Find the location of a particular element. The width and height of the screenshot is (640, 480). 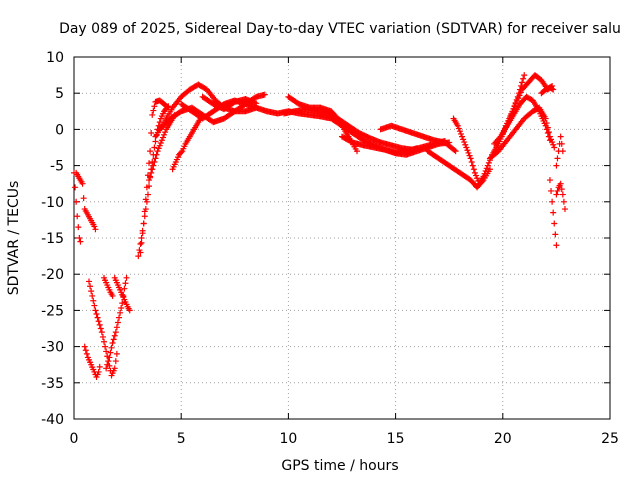

y-tick-label: -40 is located at coordinates (52, 420).